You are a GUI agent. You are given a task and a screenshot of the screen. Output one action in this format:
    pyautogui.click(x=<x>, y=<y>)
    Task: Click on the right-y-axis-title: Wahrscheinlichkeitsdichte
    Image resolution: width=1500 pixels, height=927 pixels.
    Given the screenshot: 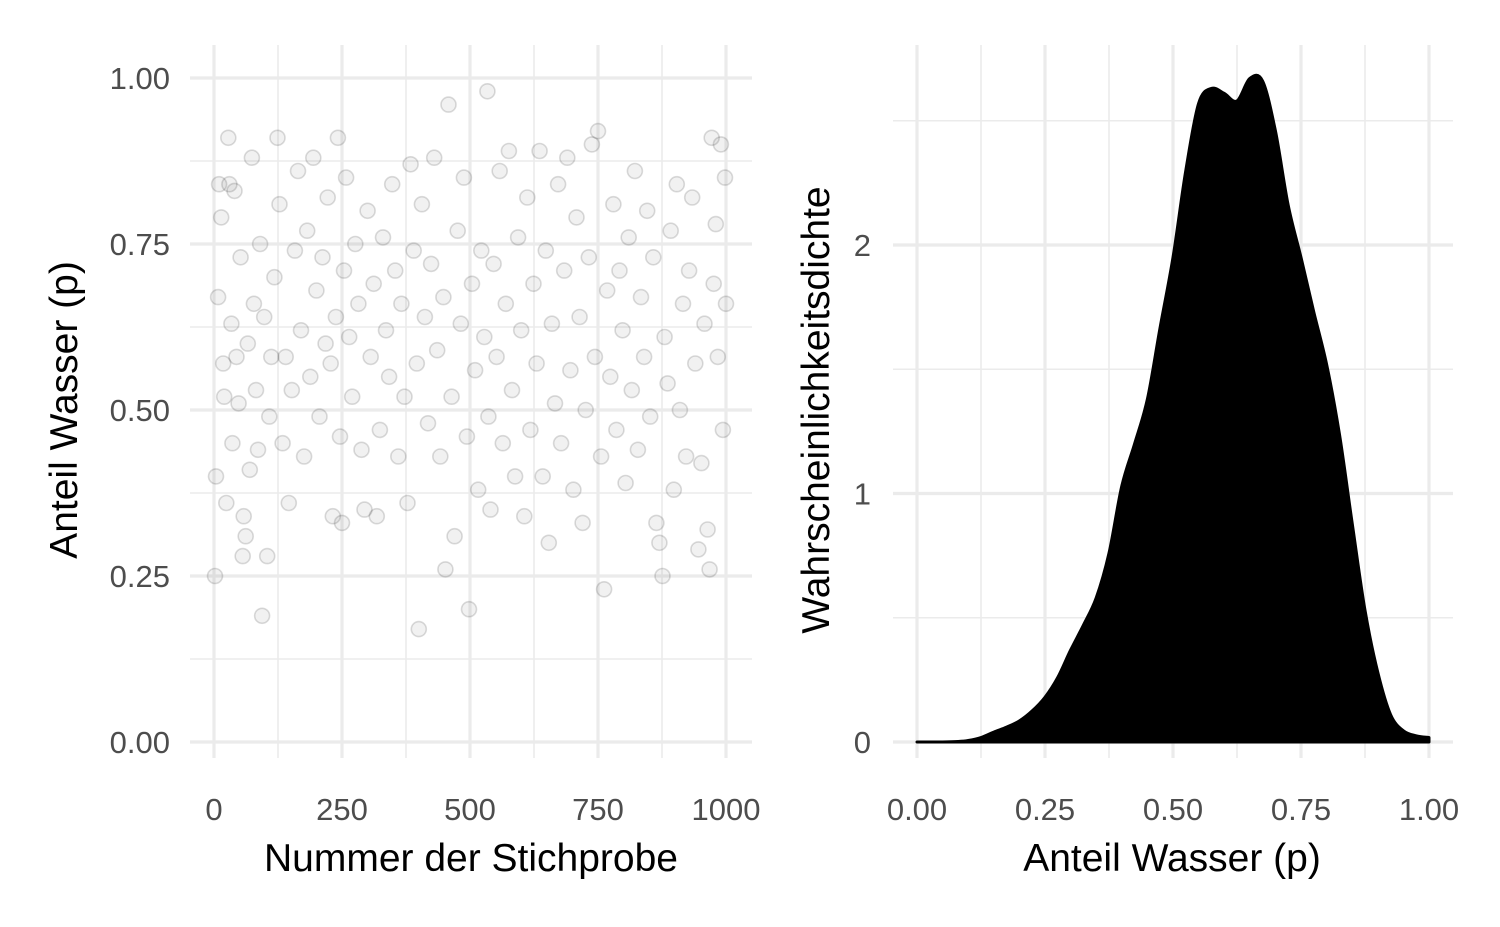 What is the action you would take?
    pyautogui.click(x=816, y=409)
    